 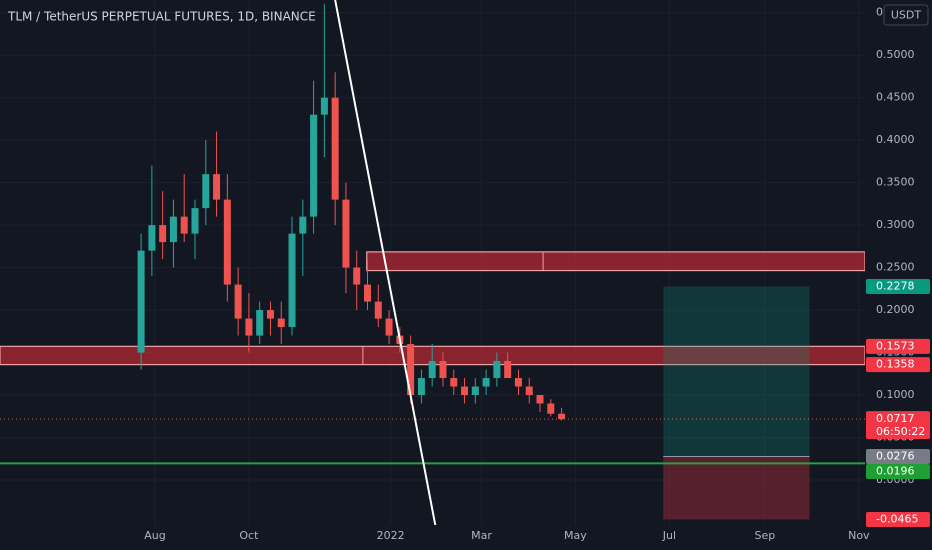 I want to click on price-label: 0.1573, so click(x=895, y=345).